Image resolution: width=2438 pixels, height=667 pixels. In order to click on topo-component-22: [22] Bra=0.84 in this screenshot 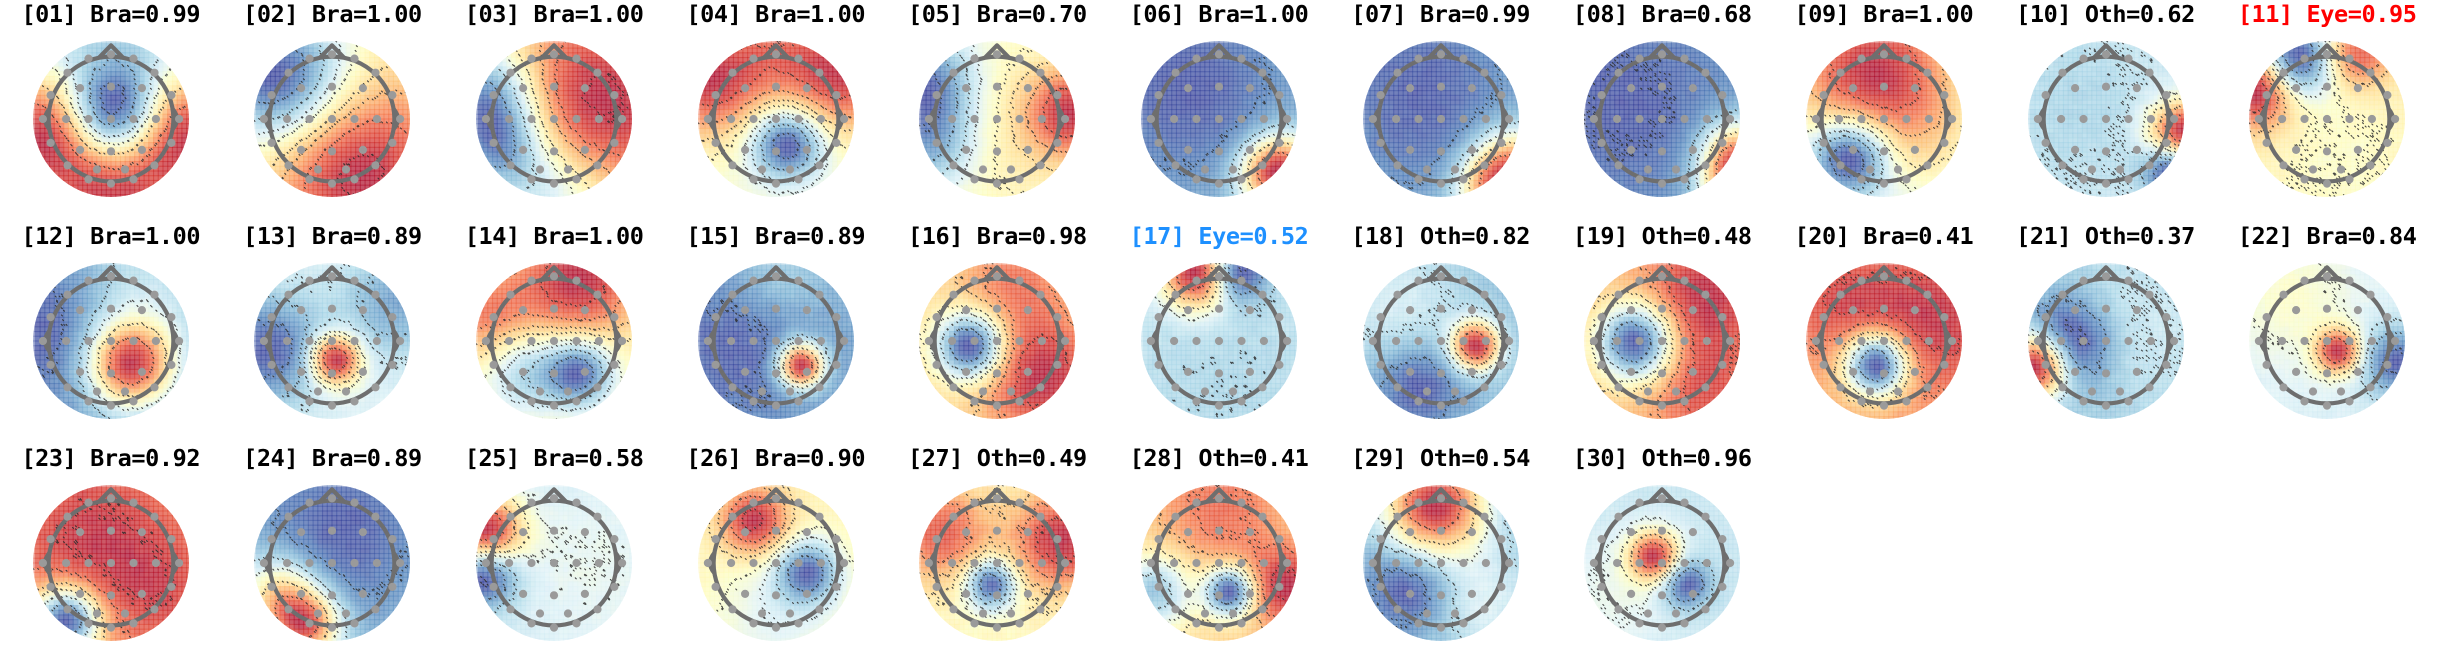, I will do `click(2327, 333)`.